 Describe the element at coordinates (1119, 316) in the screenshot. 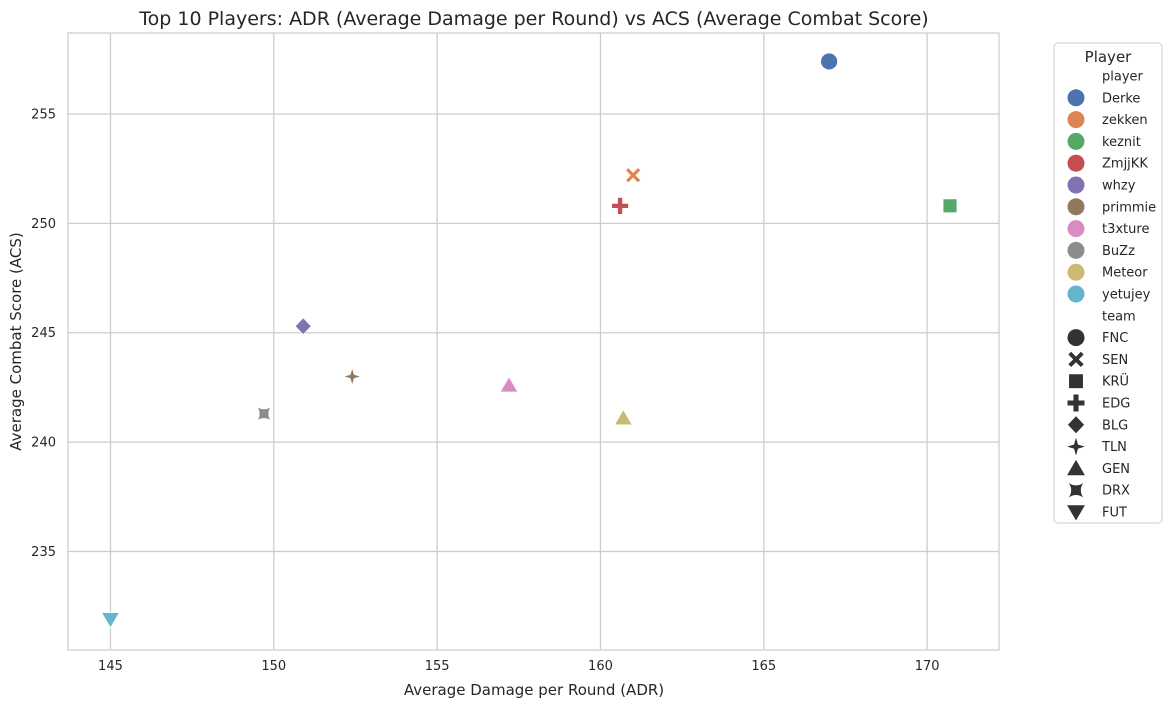

I see `legend-heading-team: team` at that location.